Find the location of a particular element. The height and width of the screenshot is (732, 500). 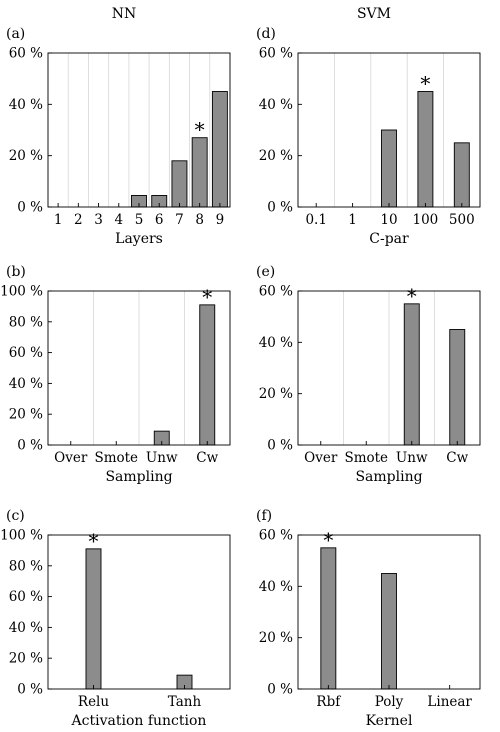

x-tick-label: 3 is located at coordinates (98, 220).